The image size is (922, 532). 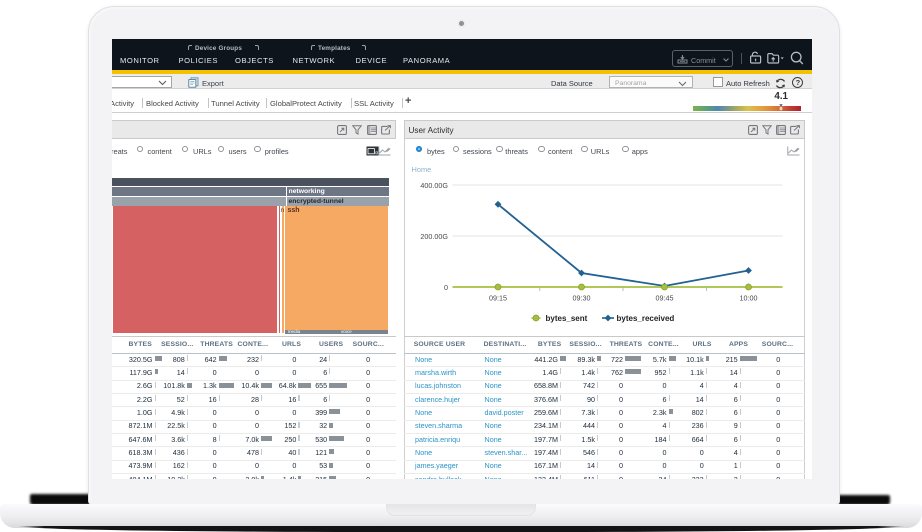 What do you see at coordinates (665, 298) in the screenshot?
I see `svg-text: 09:45` at bounding box center [665, 298].